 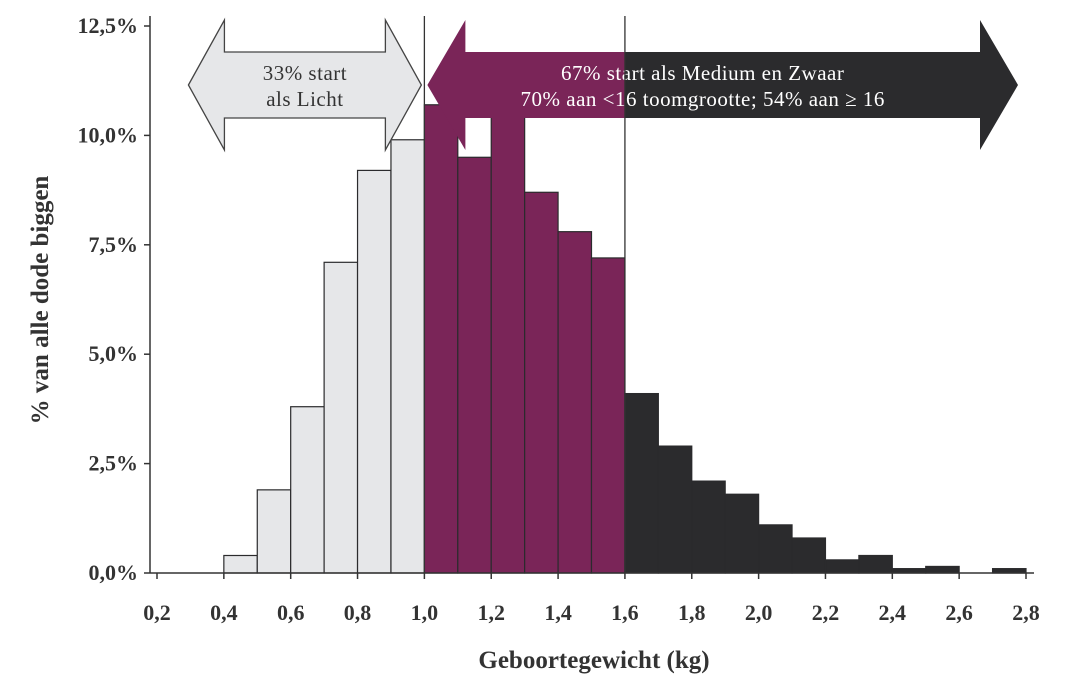 I want to click on x-tick-label-9: 2,0, so click(x=759, y=612).